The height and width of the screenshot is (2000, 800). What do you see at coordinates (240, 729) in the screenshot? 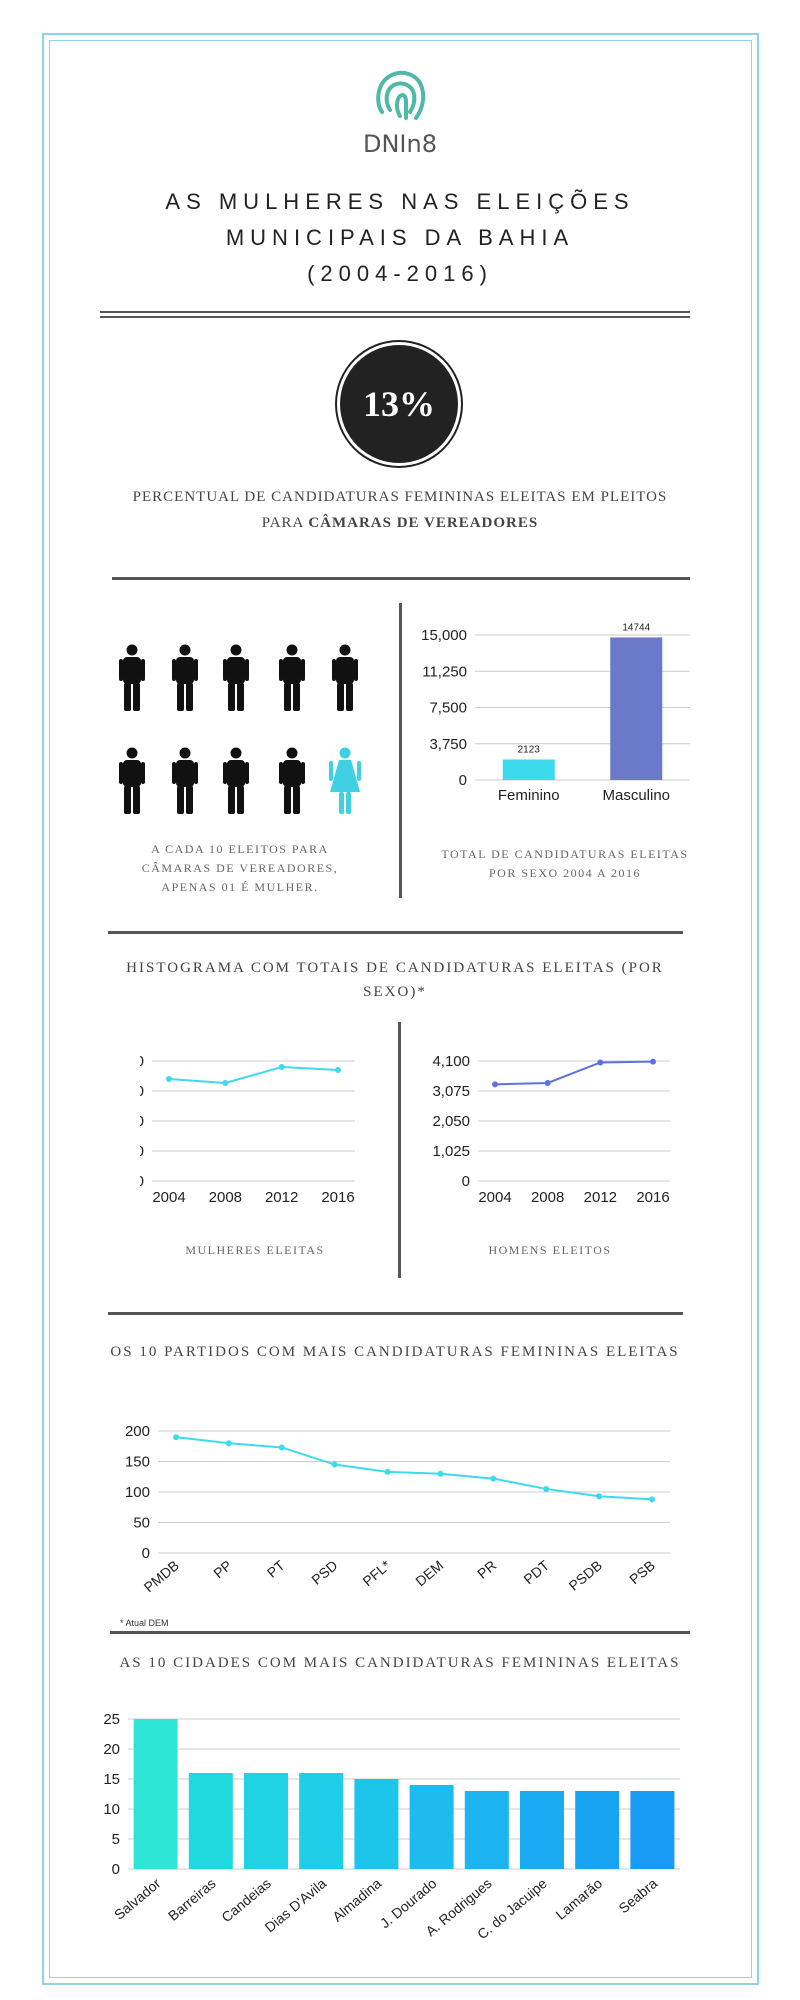
I see `people-svg` at bounding box center [240, 729].